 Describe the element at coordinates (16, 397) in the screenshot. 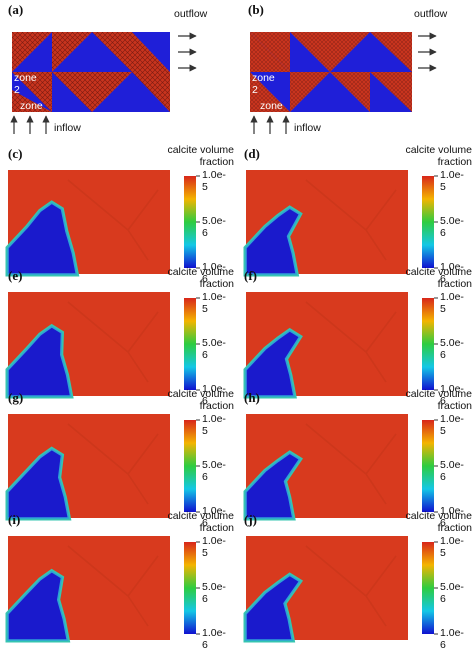

I see `panel-label-g: (g)` at that location.